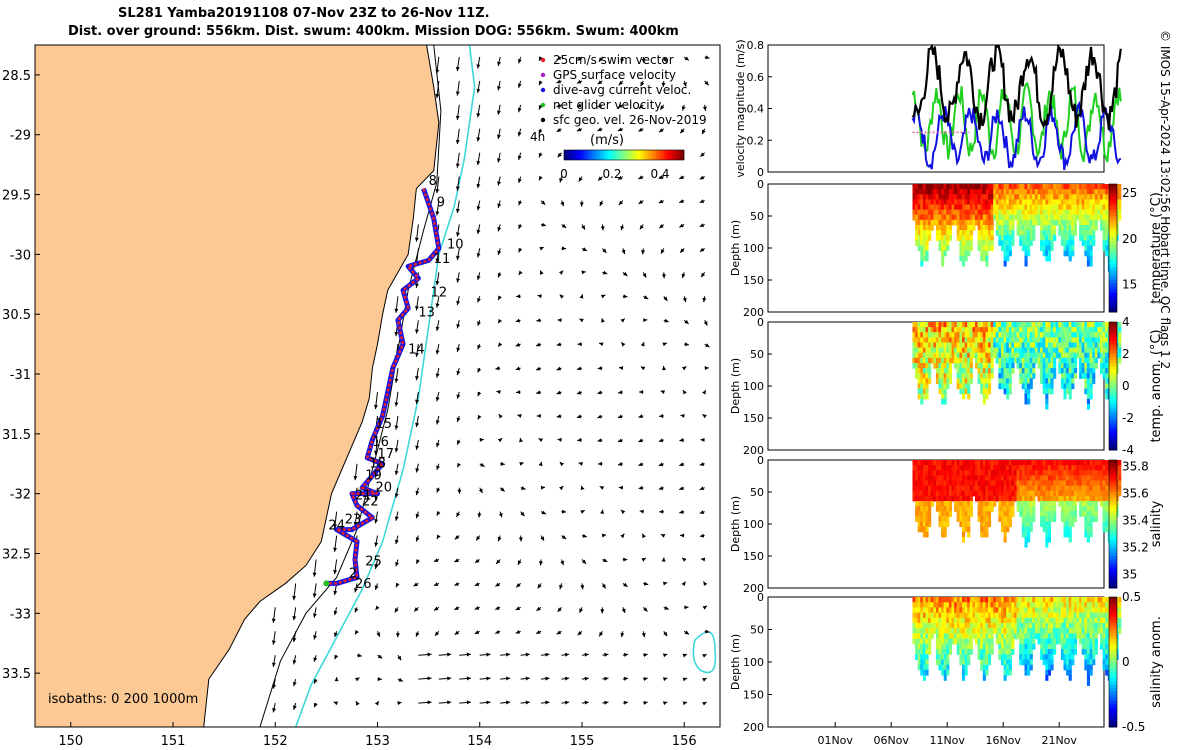  I want to click on colorbar-tick-label: 0.2, so click(611, 174).